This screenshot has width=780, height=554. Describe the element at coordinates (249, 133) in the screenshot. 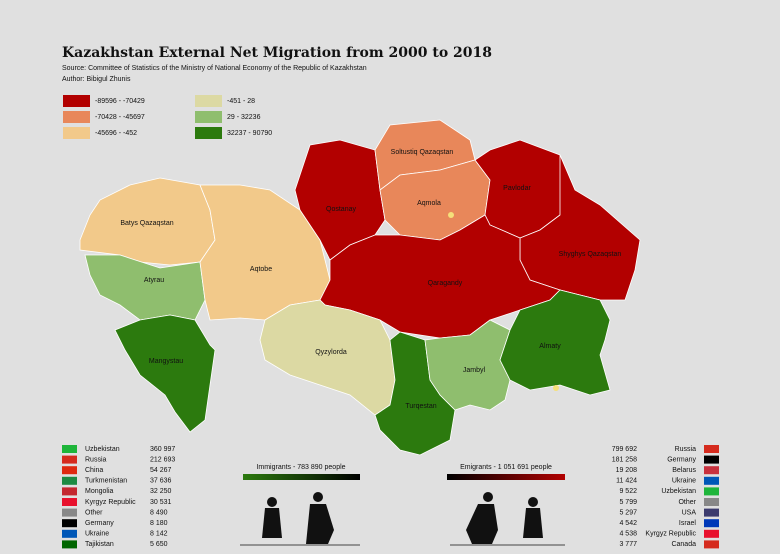

I see `legend-label: 32237 - 90790` at that location.